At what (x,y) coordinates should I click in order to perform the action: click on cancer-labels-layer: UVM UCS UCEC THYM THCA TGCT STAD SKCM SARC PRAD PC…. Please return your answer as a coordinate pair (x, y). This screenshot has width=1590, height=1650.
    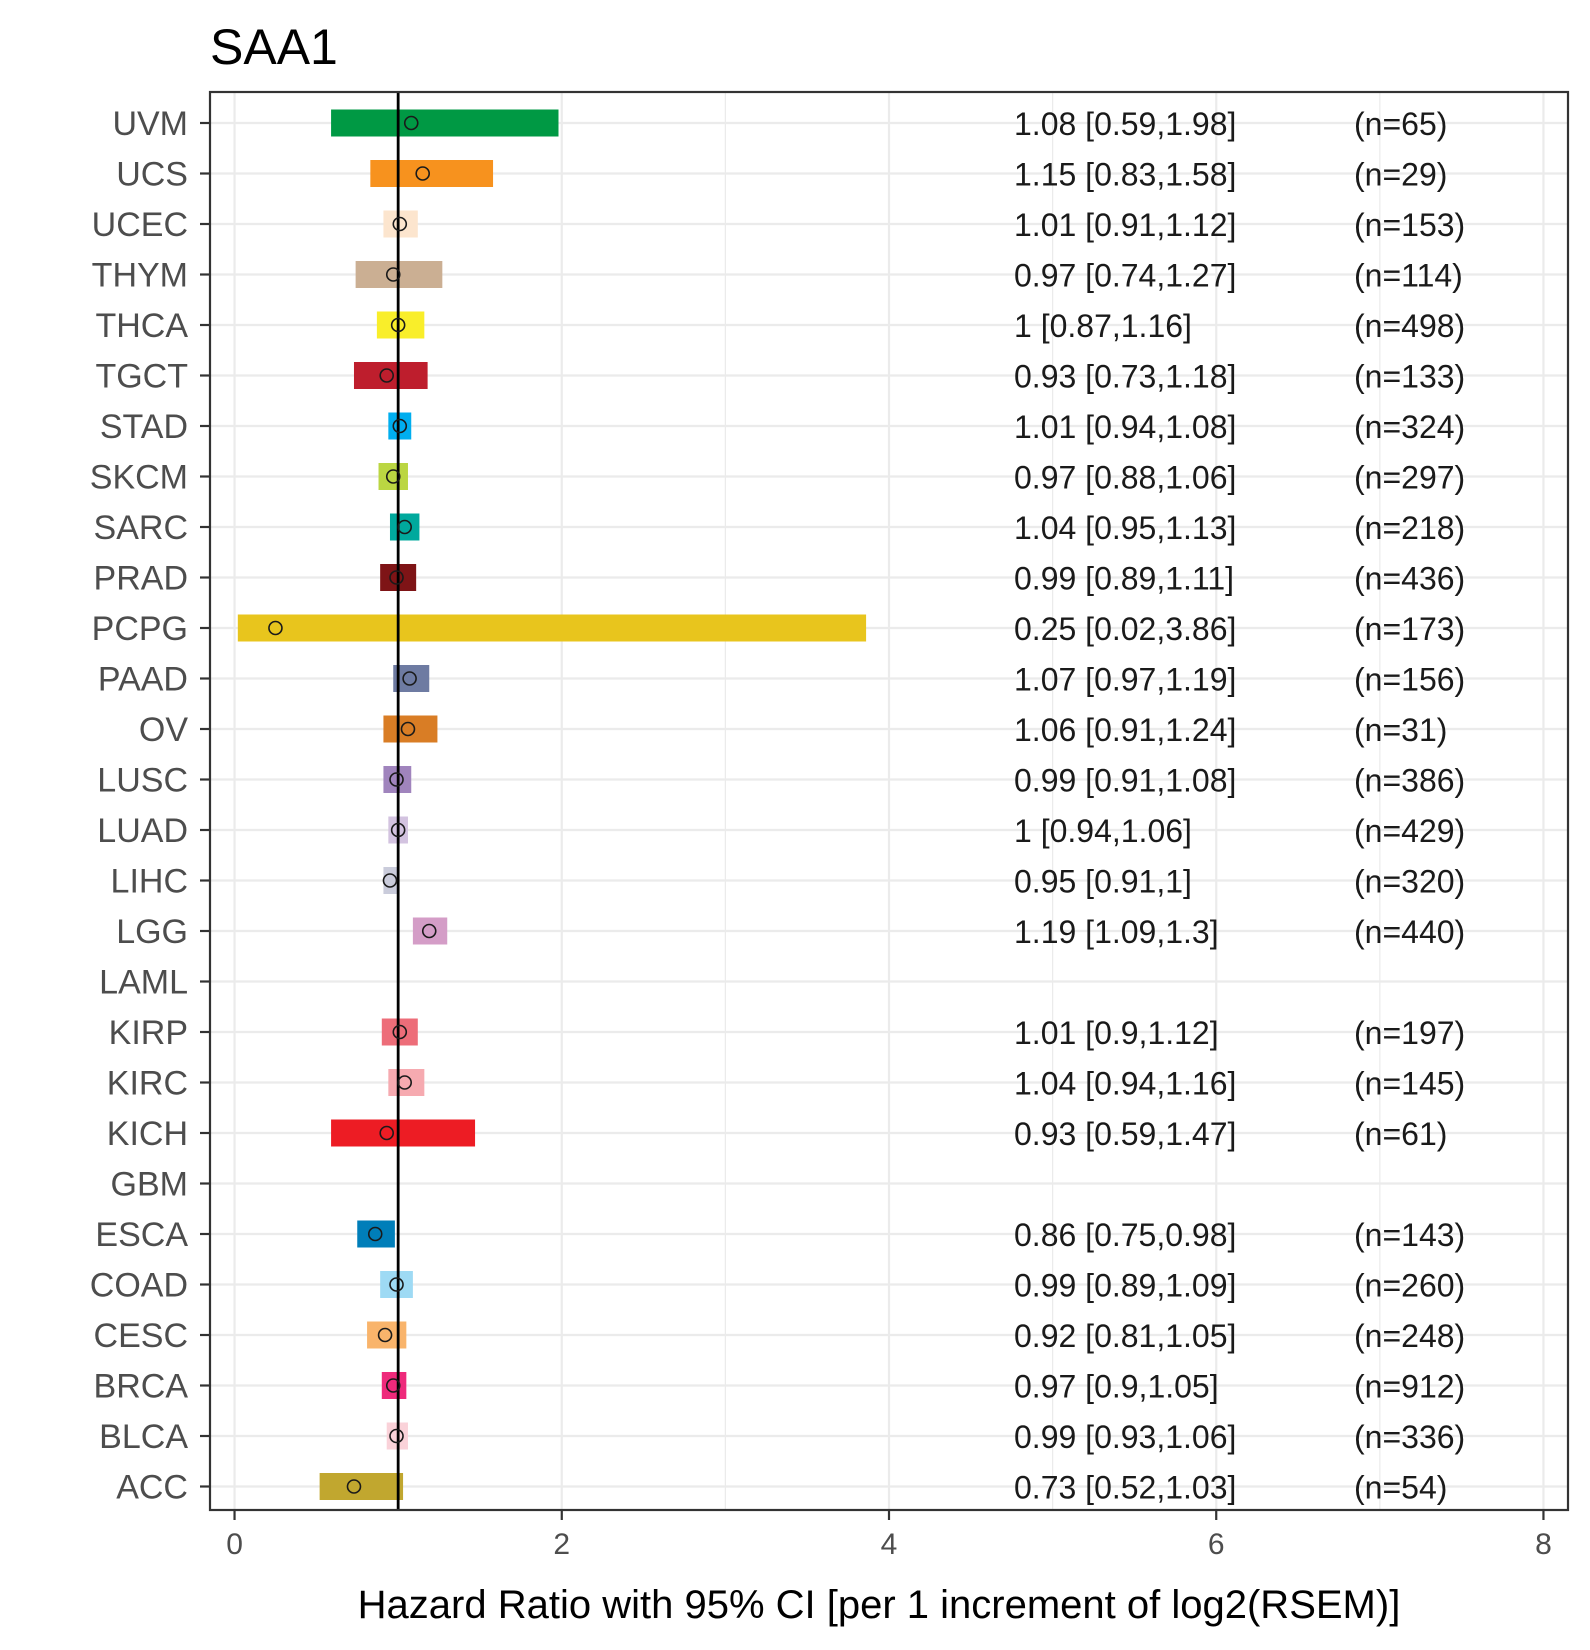
    Looking at the image, I should click on (150, 806).